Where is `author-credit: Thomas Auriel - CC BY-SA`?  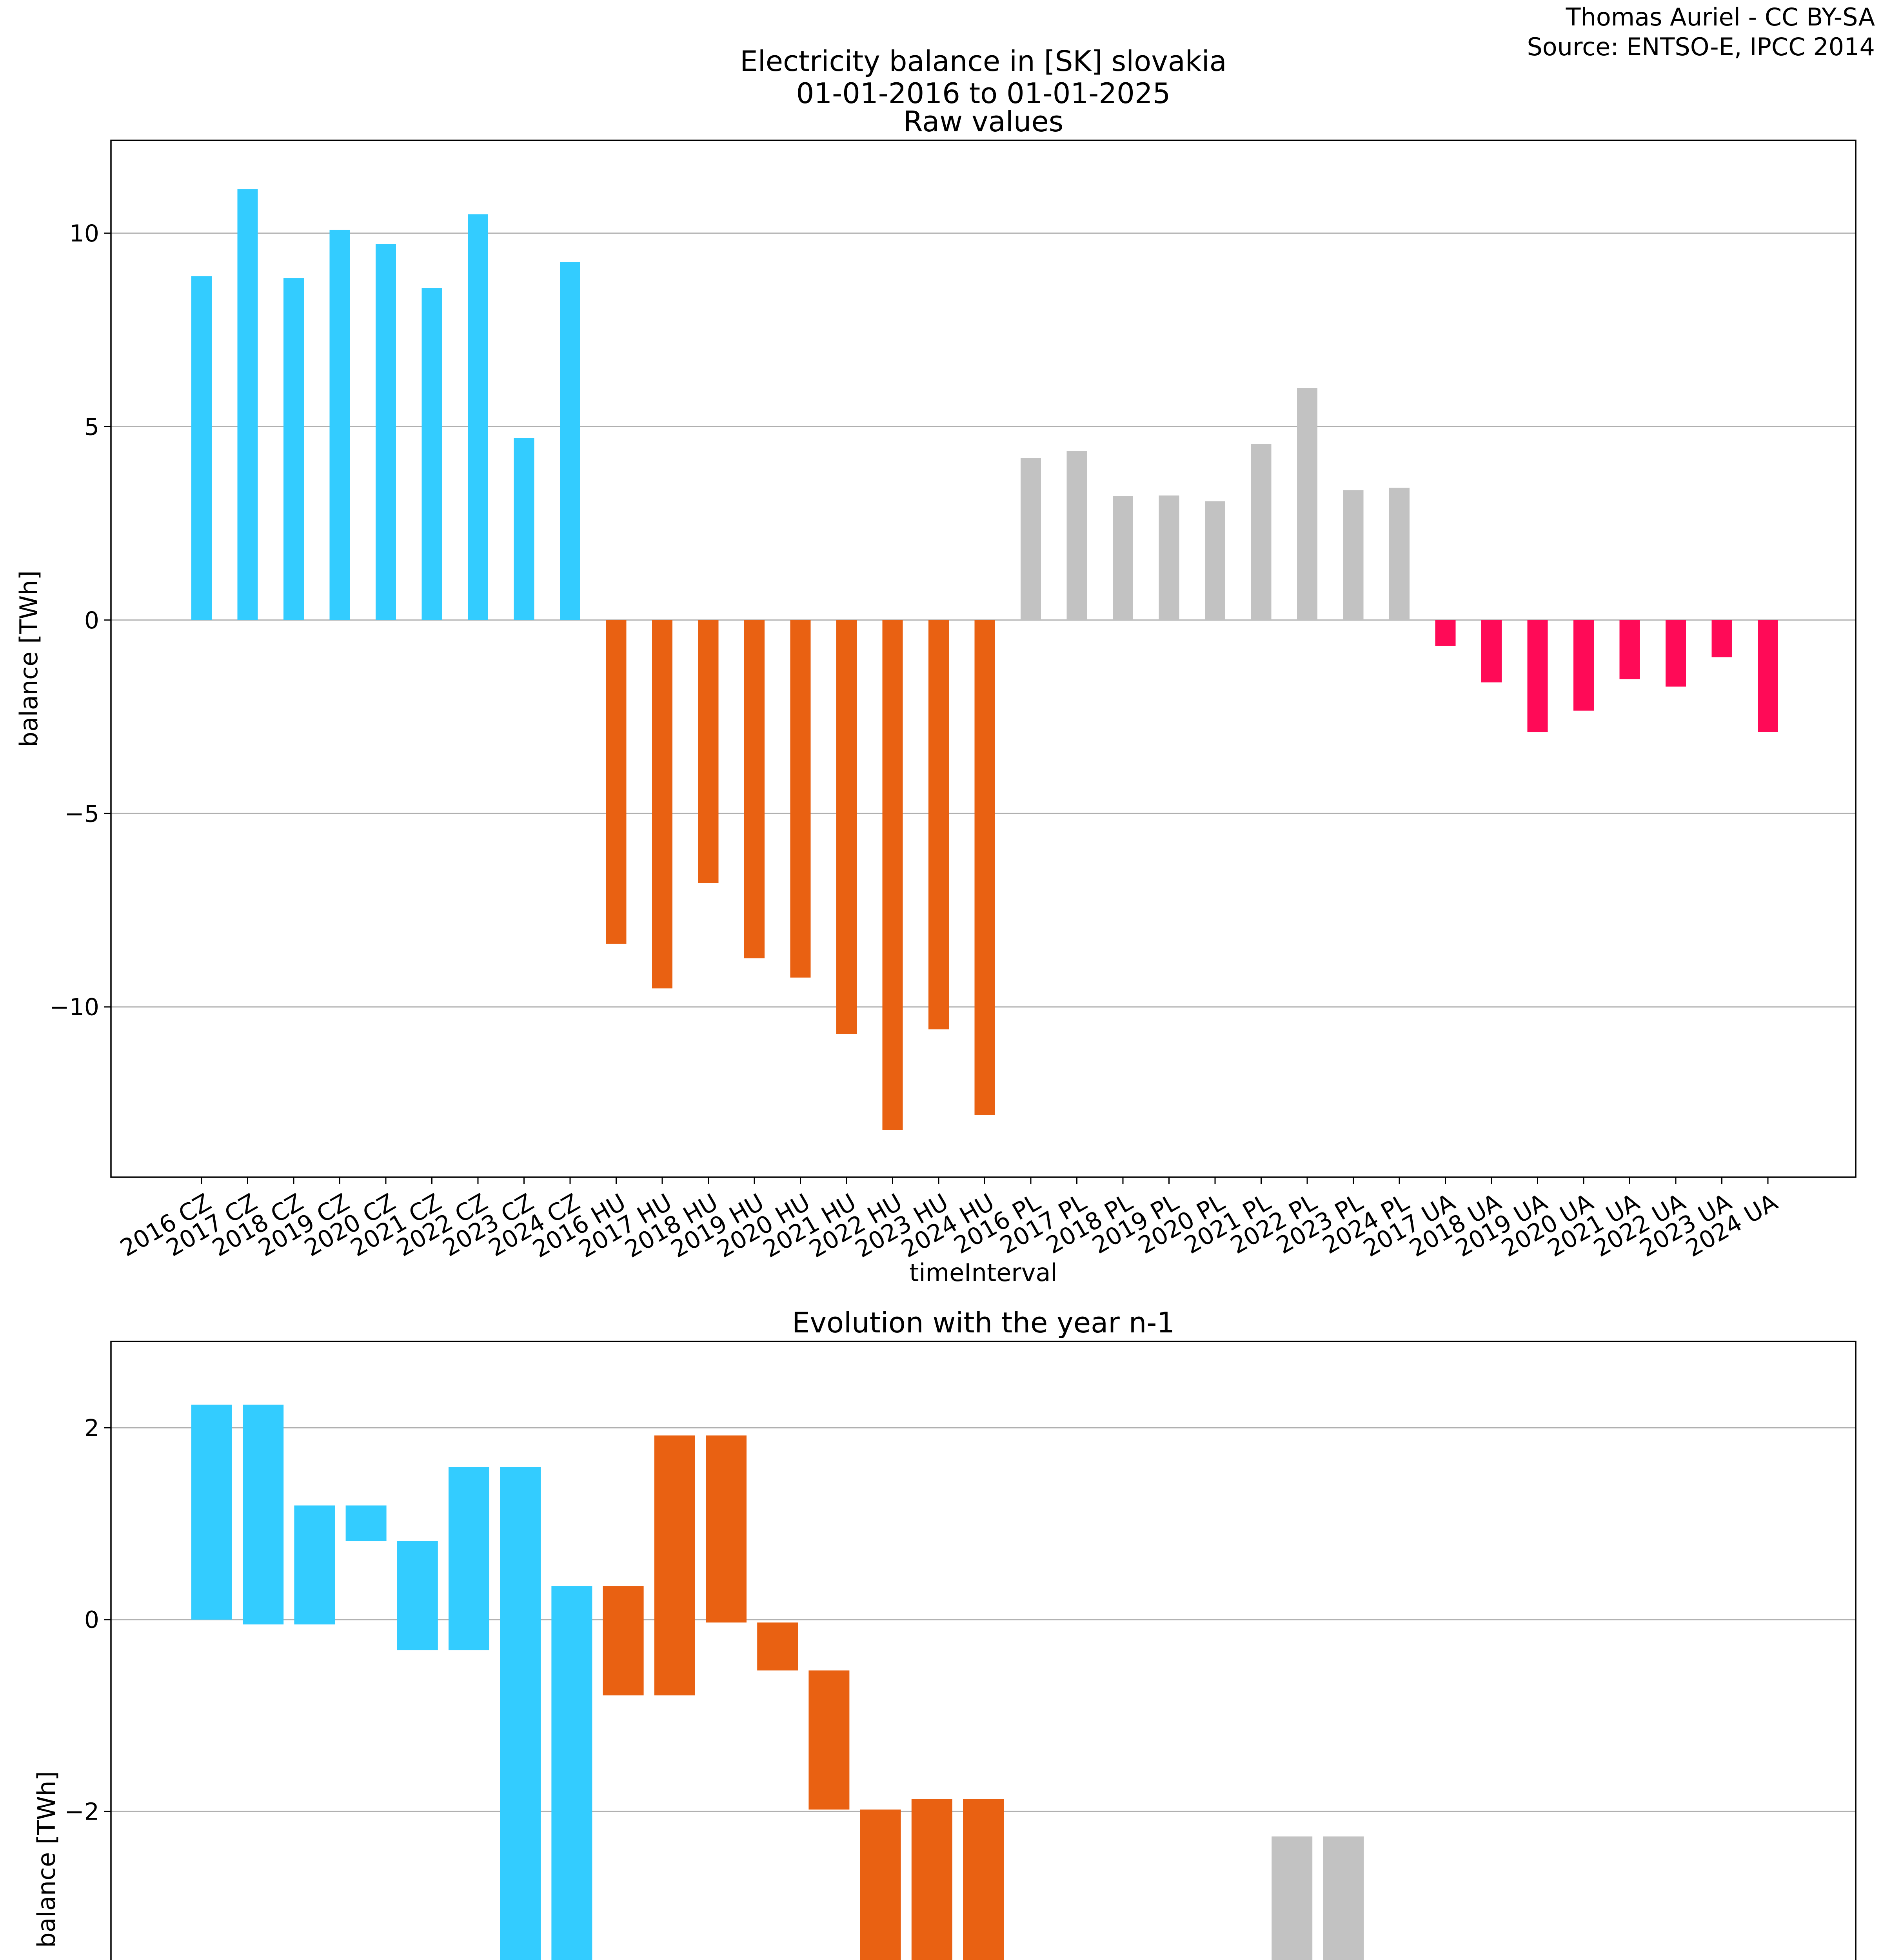 author-credit: Thomas Auriel - CC BY-SA is located at coordinates (1720, 17).